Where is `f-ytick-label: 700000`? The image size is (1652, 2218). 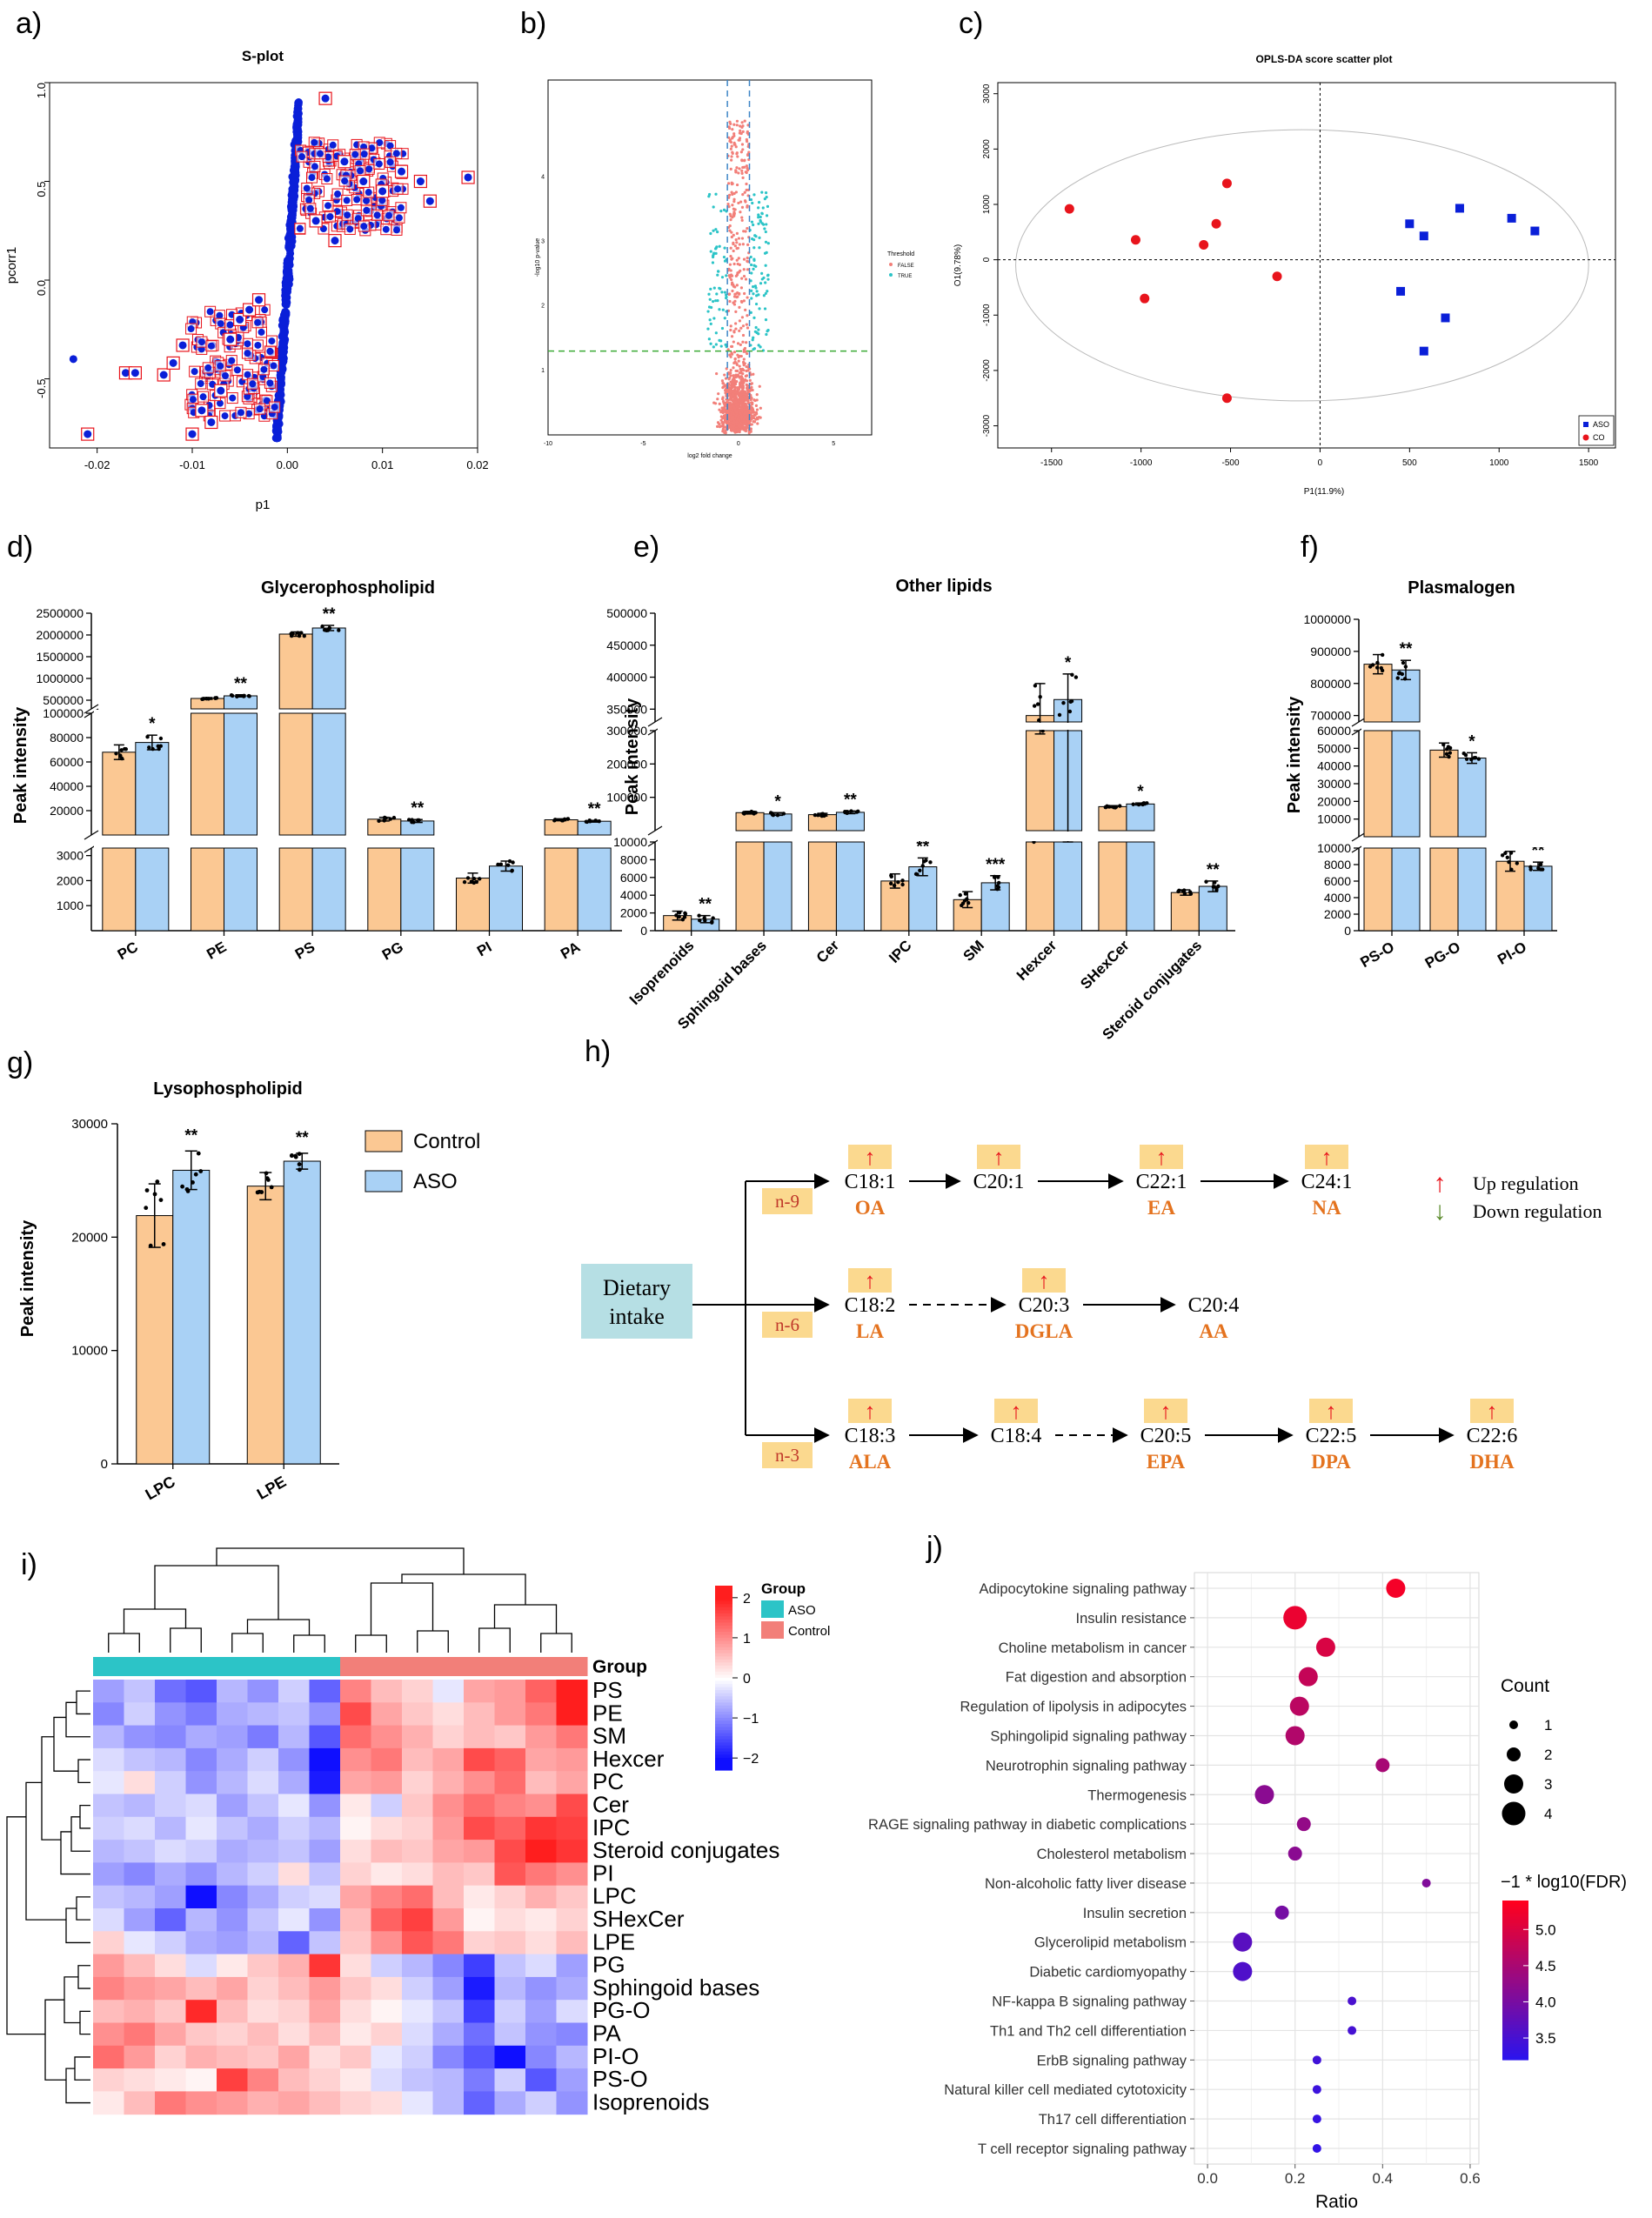
f-ytick-label: 700000 is located at coordinates (1330, 716).